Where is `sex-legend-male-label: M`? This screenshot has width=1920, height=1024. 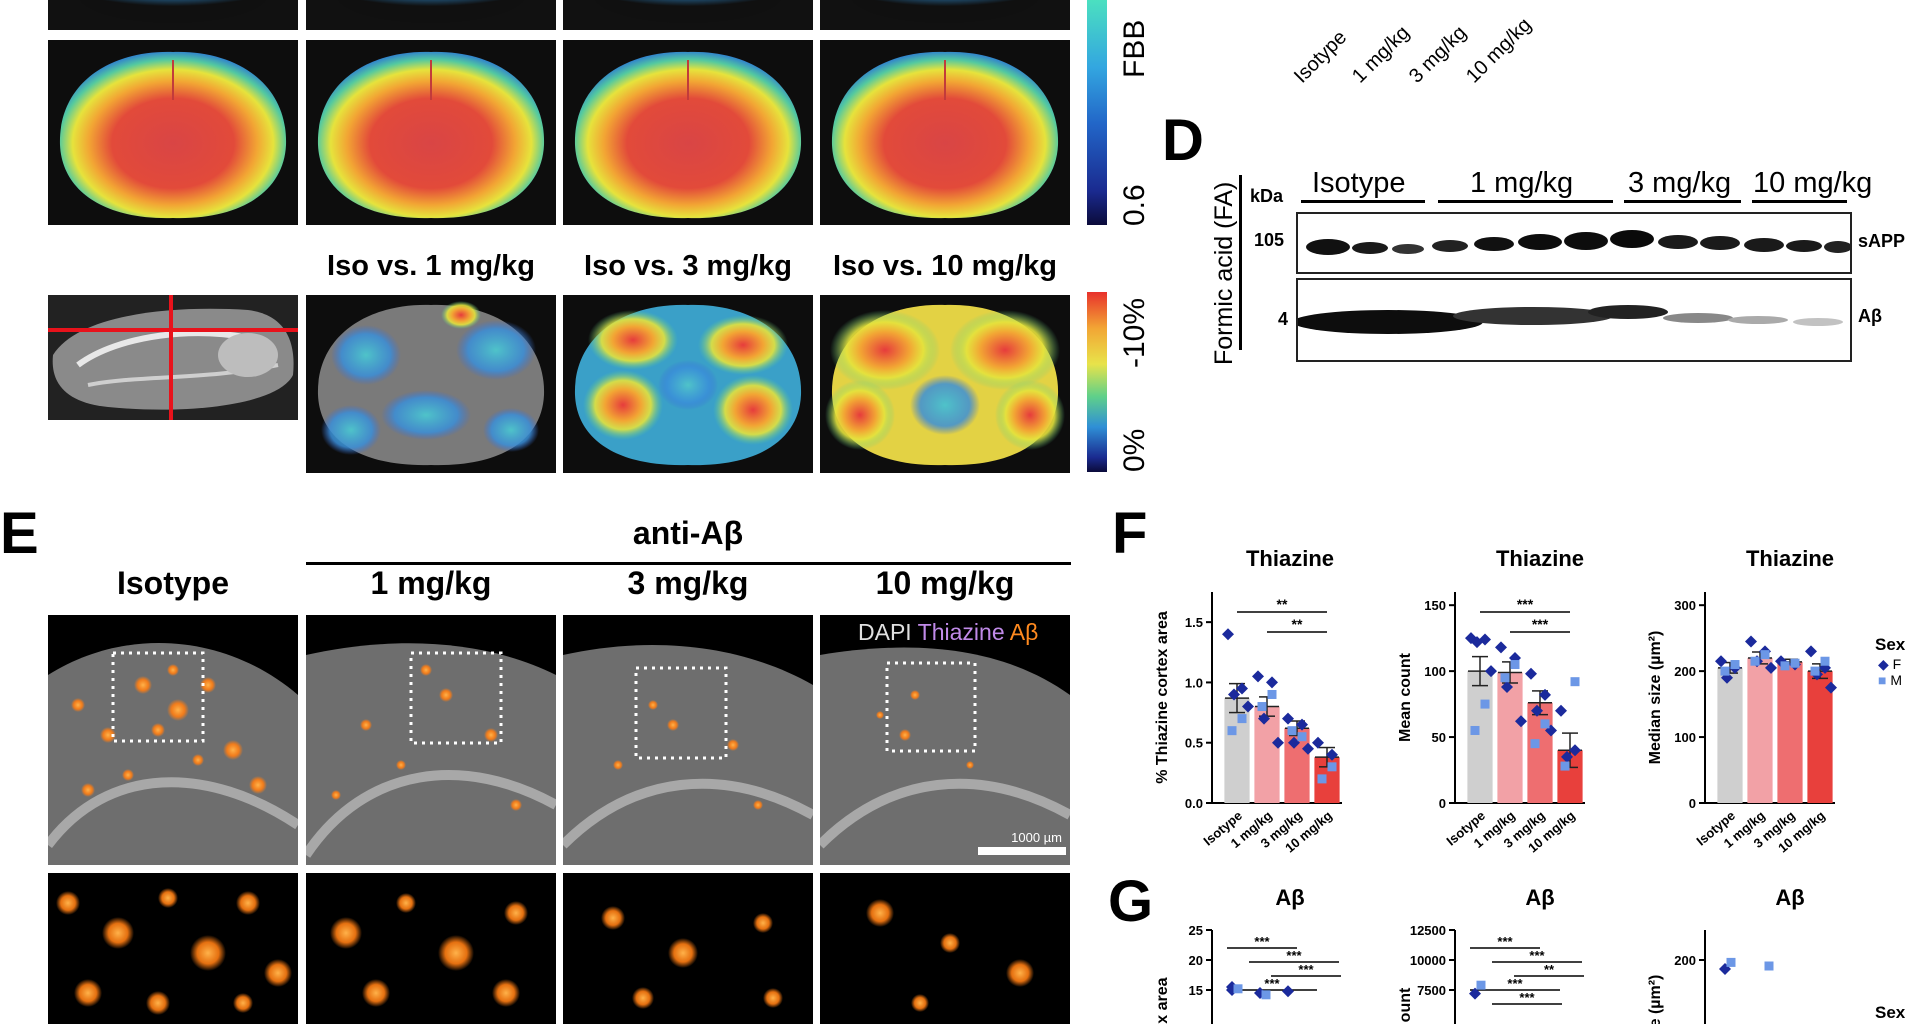 sex-legend-male-label: M is located at coordinates (1896, 680).